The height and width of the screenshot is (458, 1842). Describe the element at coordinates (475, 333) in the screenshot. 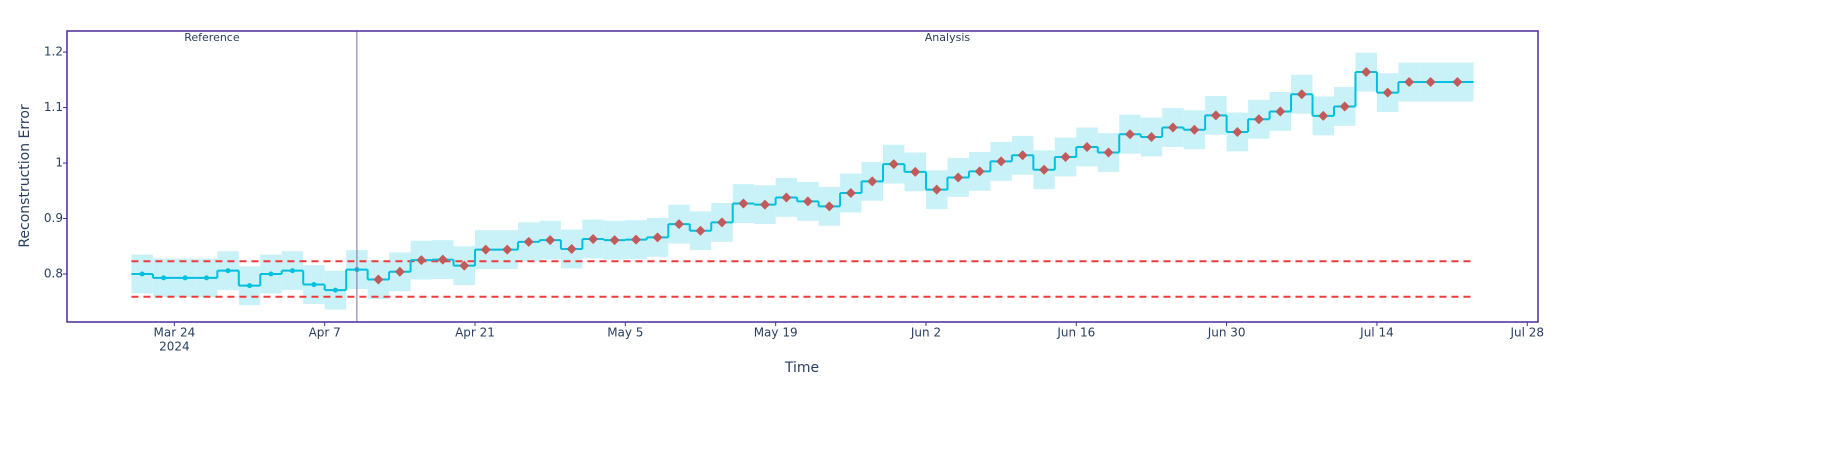

I see `x-tick-label: Apr 21` at that location.